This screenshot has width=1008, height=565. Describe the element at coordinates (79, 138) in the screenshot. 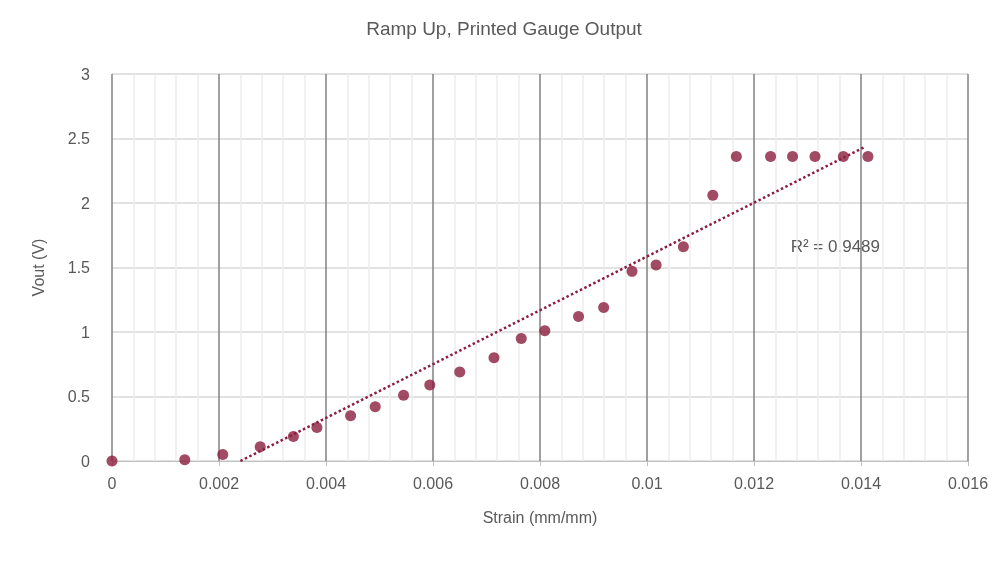

I see `y-tick-label: 2.5` at that location.